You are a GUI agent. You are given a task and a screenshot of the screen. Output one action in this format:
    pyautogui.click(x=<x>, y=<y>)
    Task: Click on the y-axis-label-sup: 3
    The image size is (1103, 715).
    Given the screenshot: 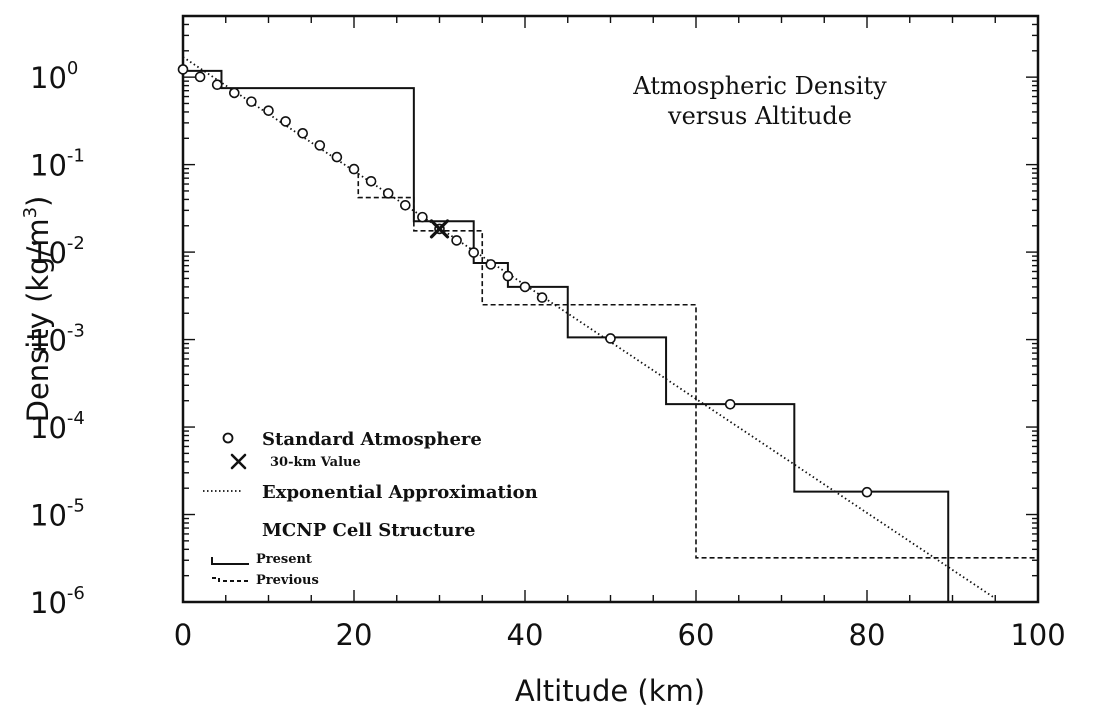 What is the action you would take?
    pyautogui.click(x=30, y=212)
    